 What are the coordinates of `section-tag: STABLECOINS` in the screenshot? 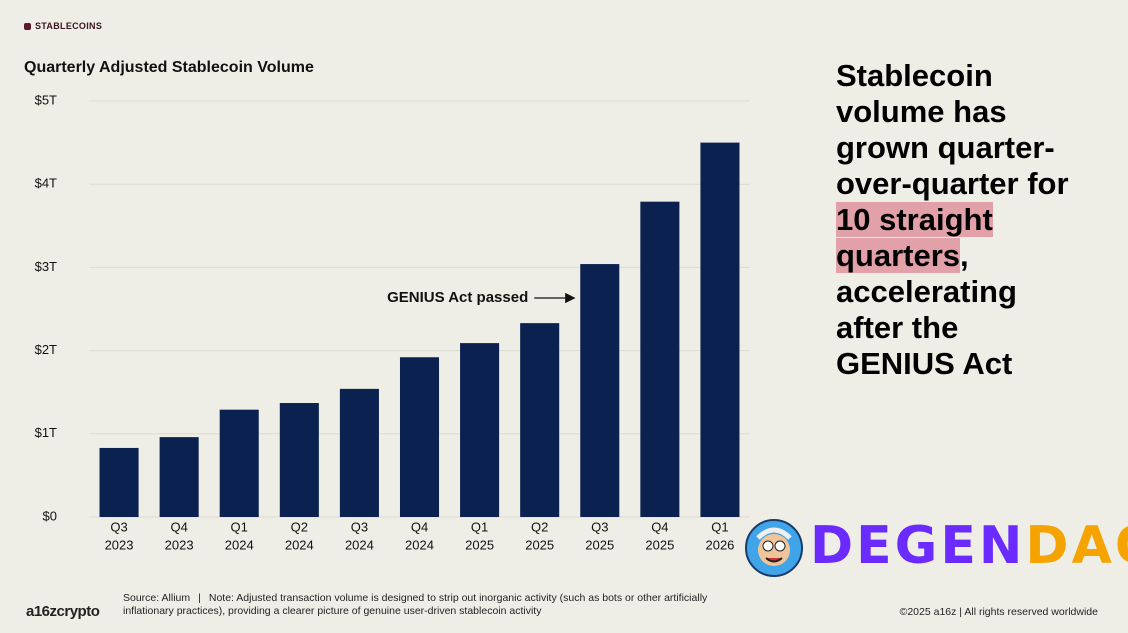 It's located at (63, 26).